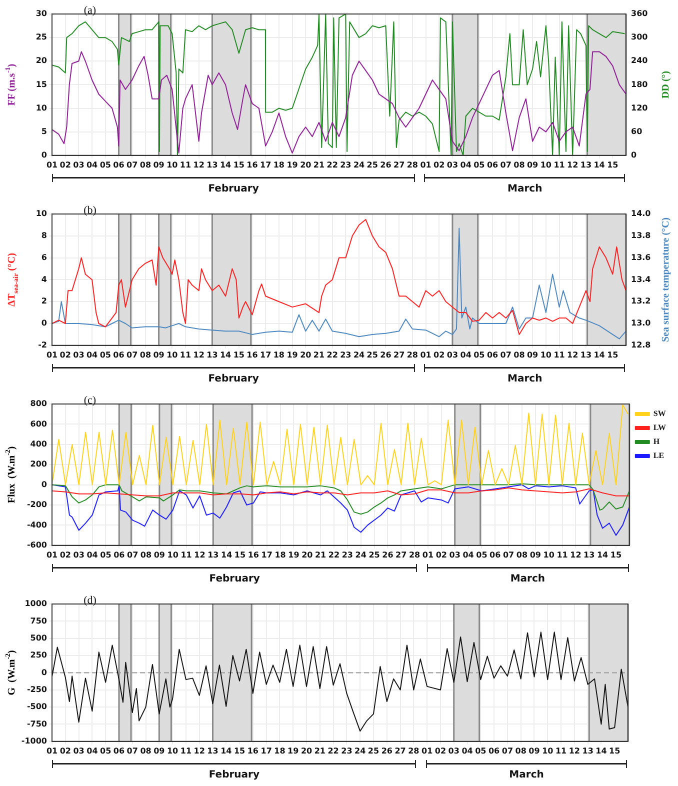  Describe the element at coordinates (656, 441) in the screenshot. I see `legend-label: H` at that location.